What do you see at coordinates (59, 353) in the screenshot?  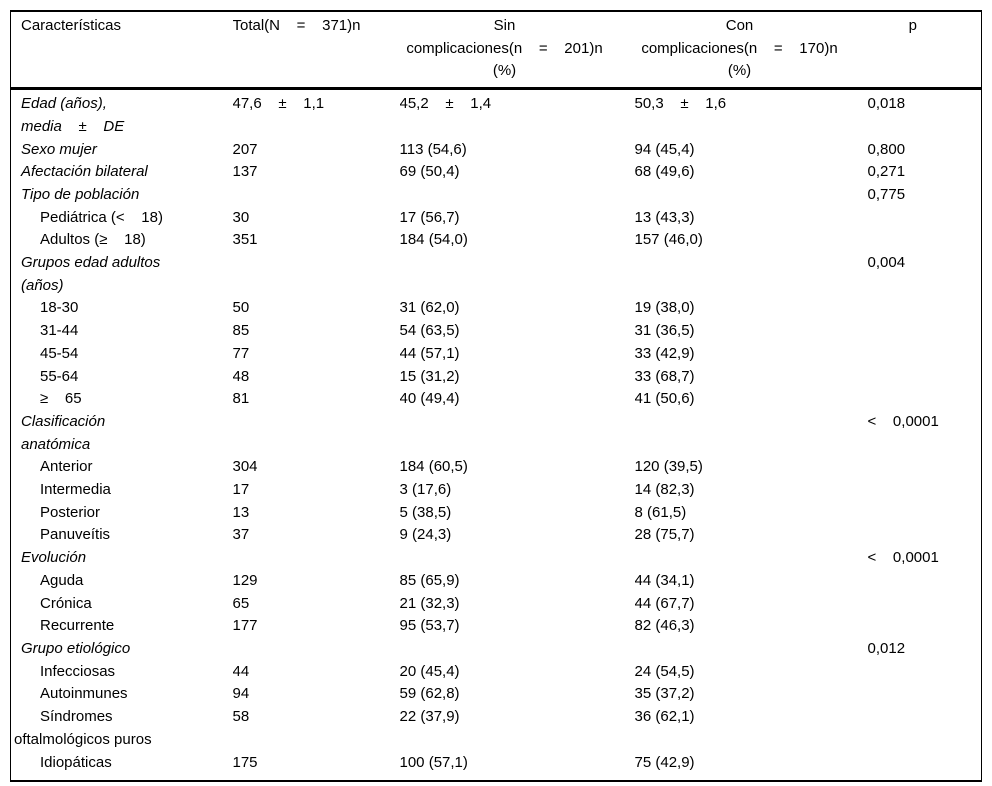 I see `row-label: 45-54` at bounding box center [59, 353].